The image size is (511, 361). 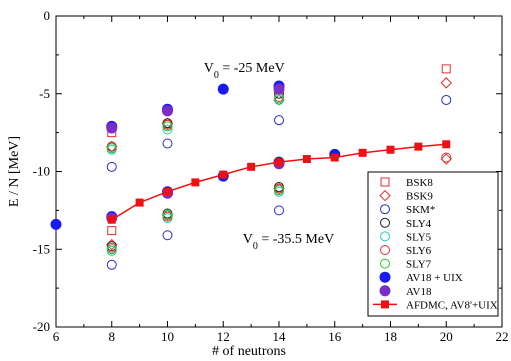 I want to click on legend-item: SLY5, so click(x=406, y=237).